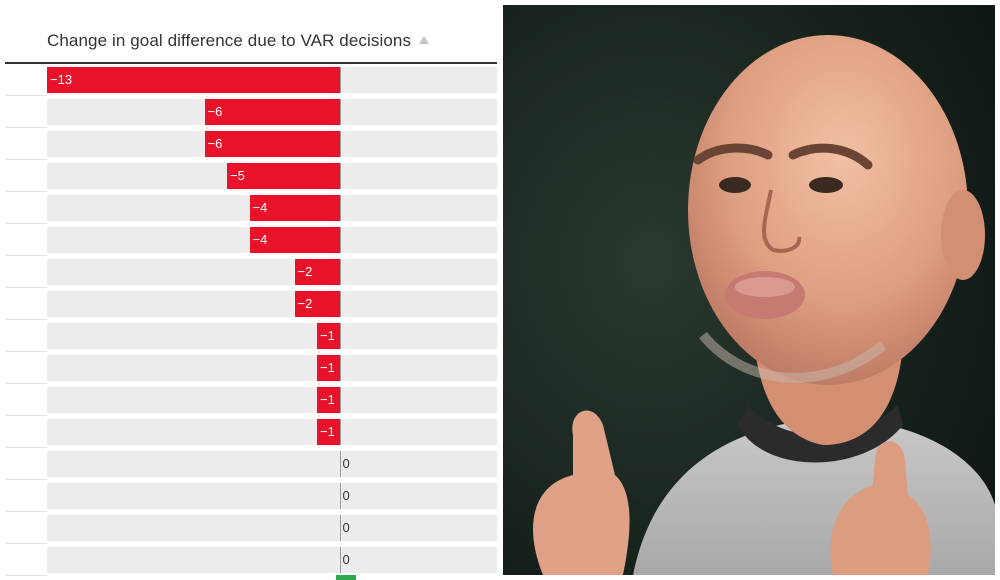  Describe the element at coordinates (733, 154) in the screenshot. I see `left-eyebrow` at that location.